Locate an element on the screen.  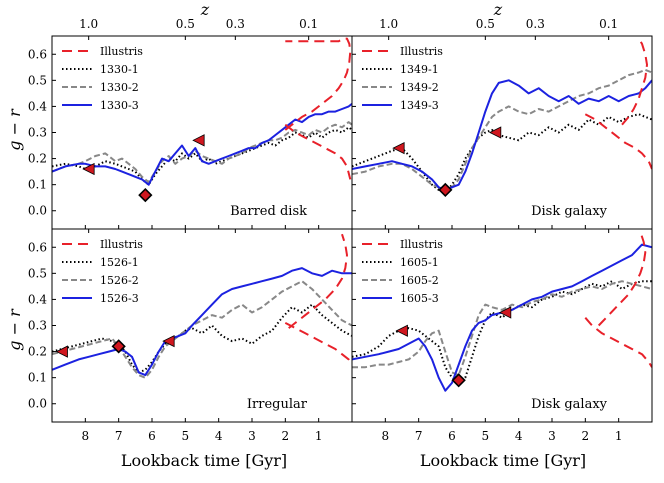
y-axis-title-top: g − r is located at coordinates (14, 129).